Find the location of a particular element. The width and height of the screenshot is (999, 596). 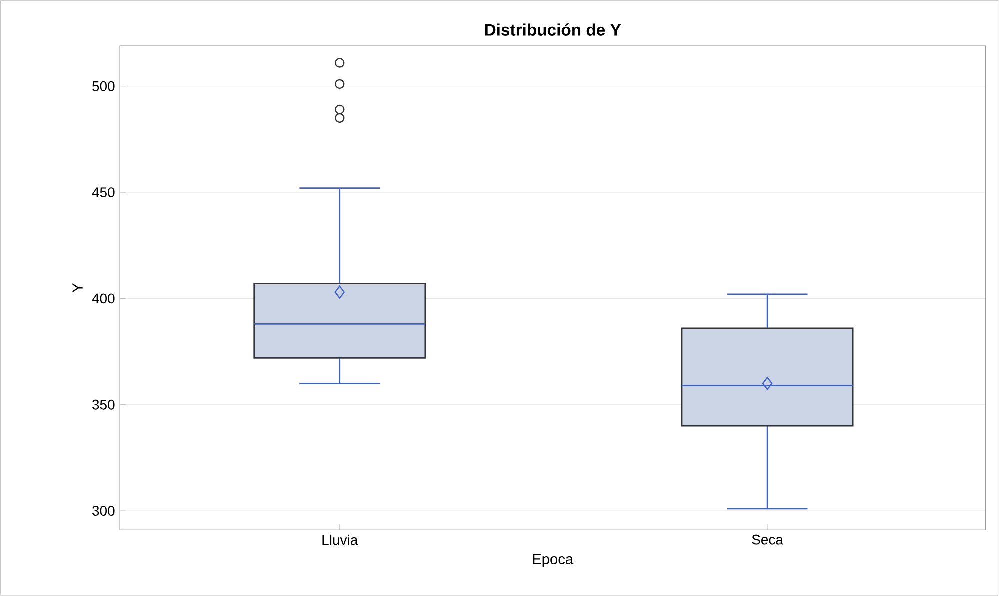

y-tick-label: 400 is located at coordinates (103, 299).